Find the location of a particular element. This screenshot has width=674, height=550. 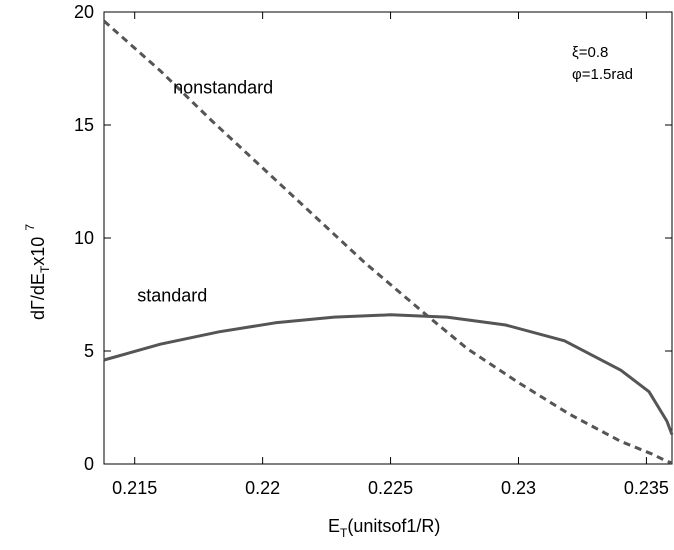

y-axis-title: dΓ/dETx10 7 is located at coordinates (37, 272).